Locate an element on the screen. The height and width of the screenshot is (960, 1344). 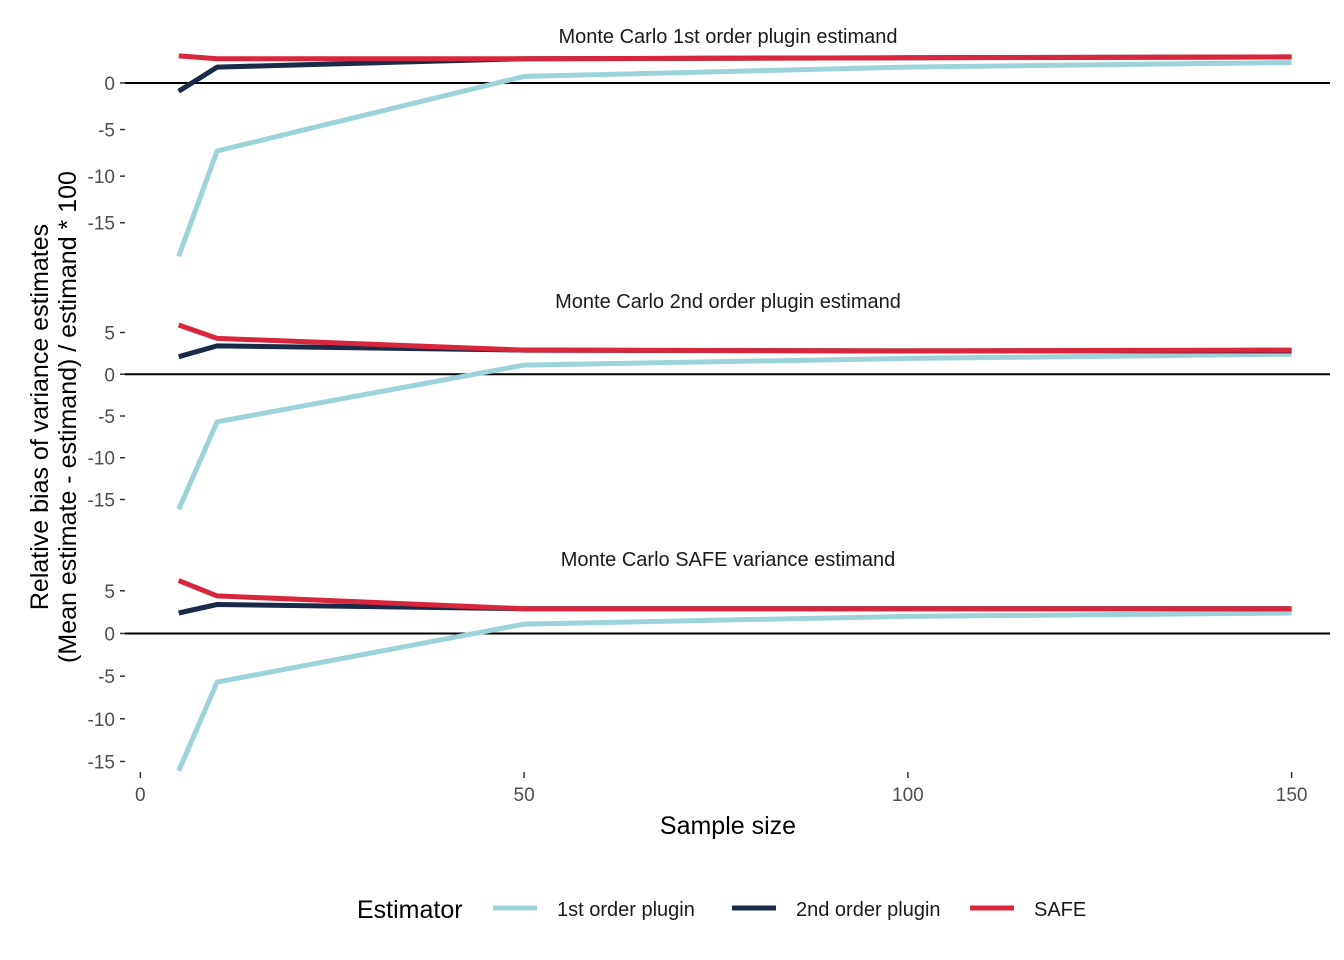
y-axis-title-line1: Relative bias of variance estimates is located at coordinates (40, 417).